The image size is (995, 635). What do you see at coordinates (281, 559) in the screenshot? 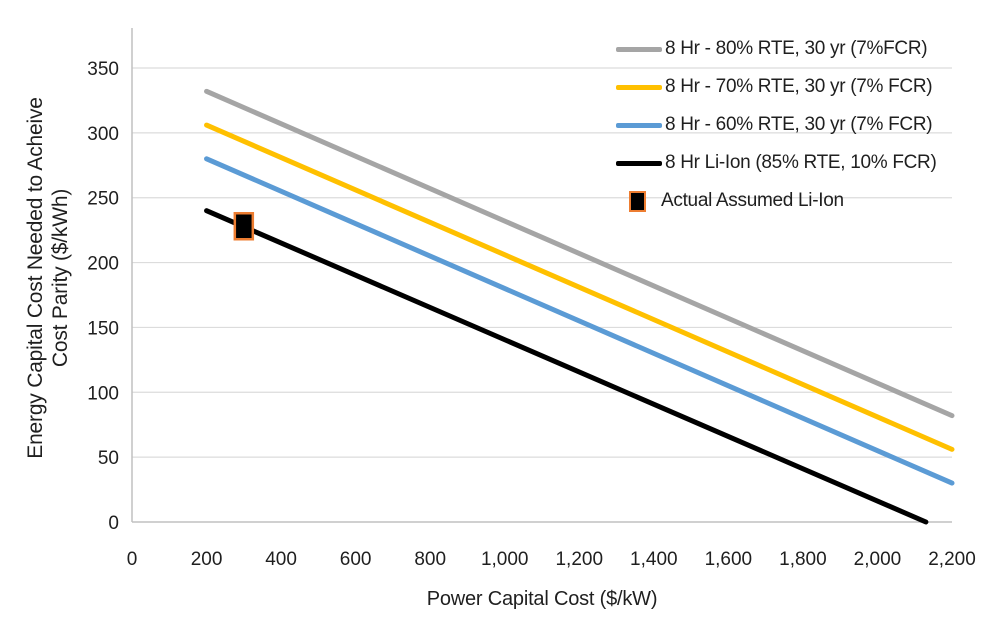
I see `x-tick-label-400: 400` at bounding box center [281, 559].